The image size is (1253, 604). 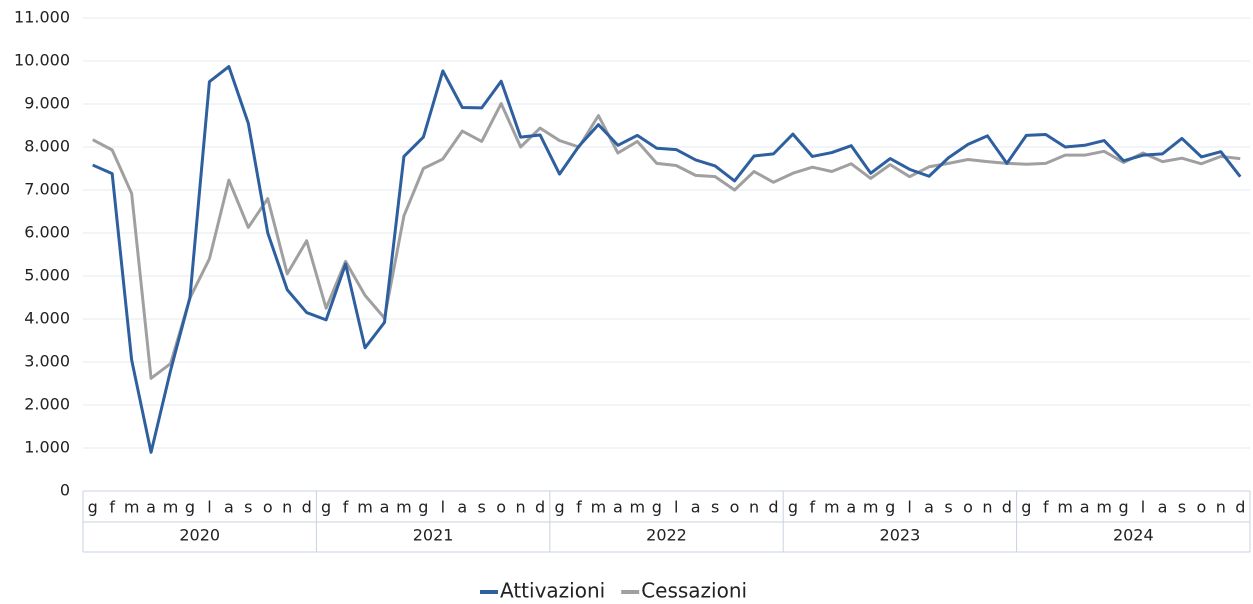 What do you see at coordinates (47, 318) in the screenshot?
I see `y-tick-label: 4.000` at bounding box center [47, 318].